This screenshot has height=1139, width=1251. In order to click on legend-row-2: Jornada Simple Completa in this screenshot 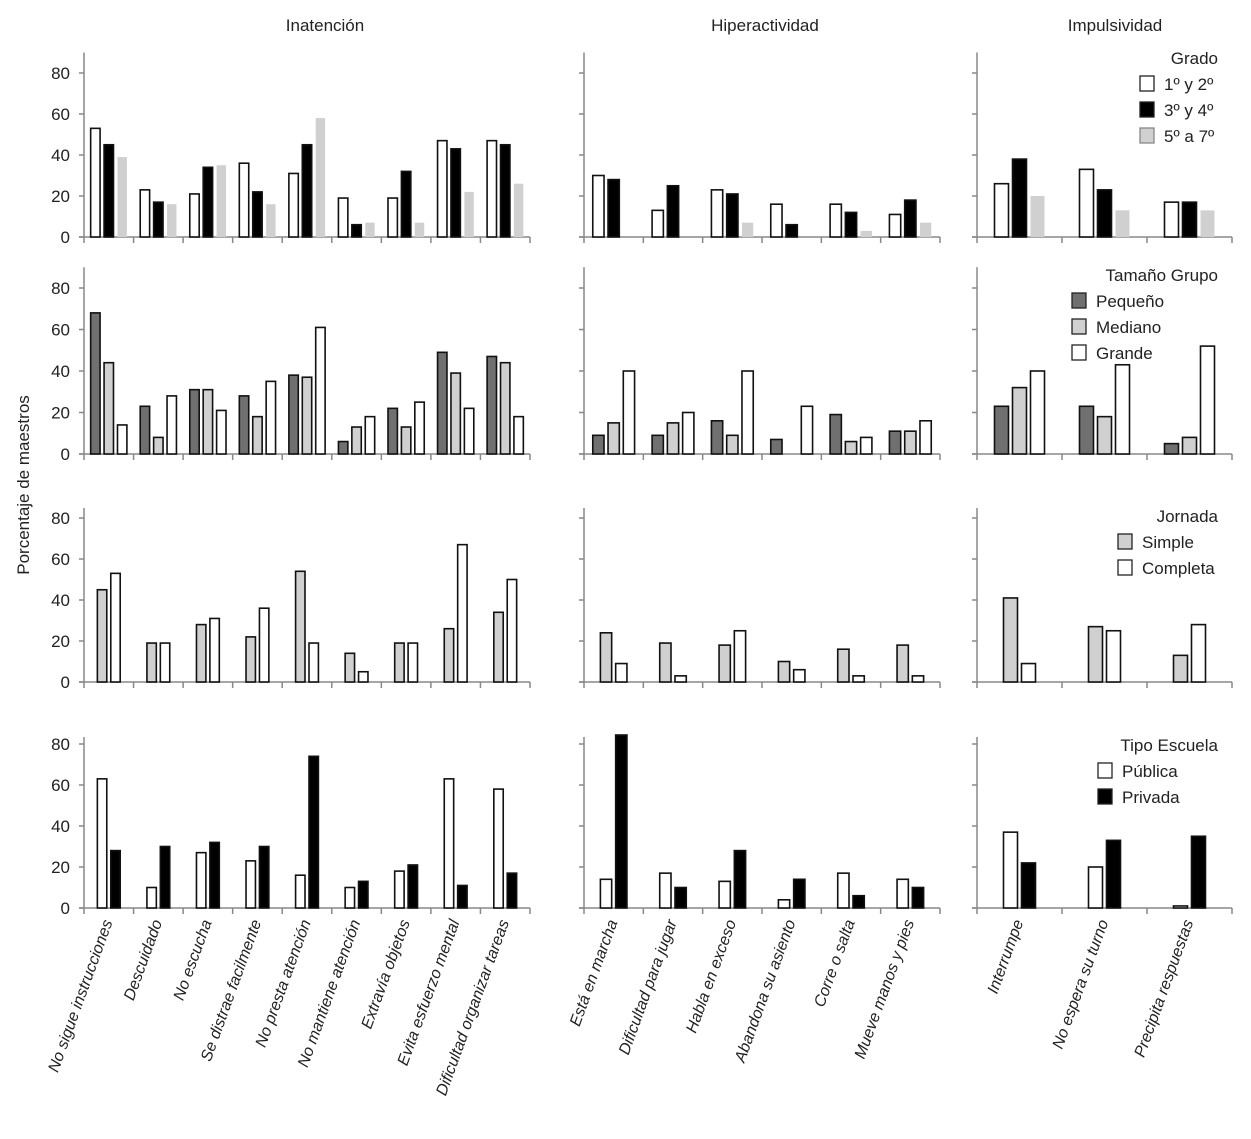, I will do `click(1168, 542)`.